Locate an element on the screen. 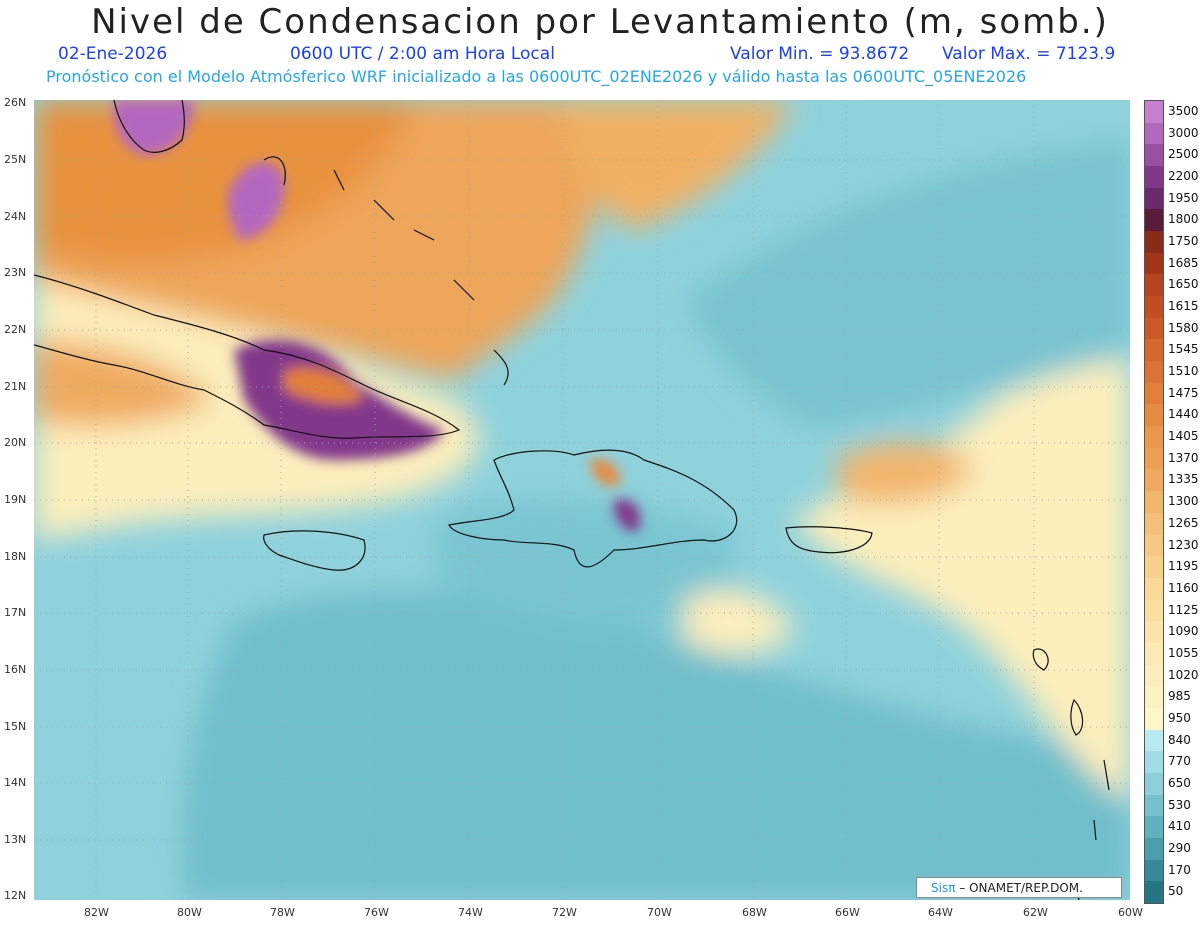  lon-label: 60W is located at coordinates (1130, 912).